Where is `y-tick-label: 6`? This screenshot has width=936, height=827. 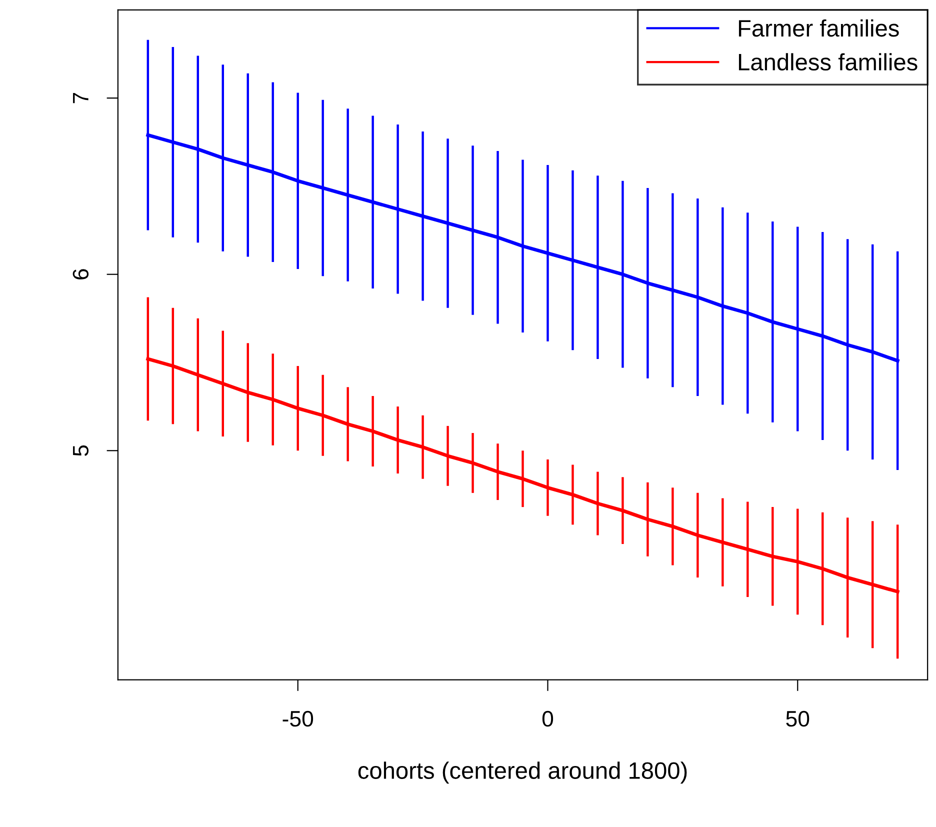
y-tick-label: 6 is located at coordinates (80, 274).